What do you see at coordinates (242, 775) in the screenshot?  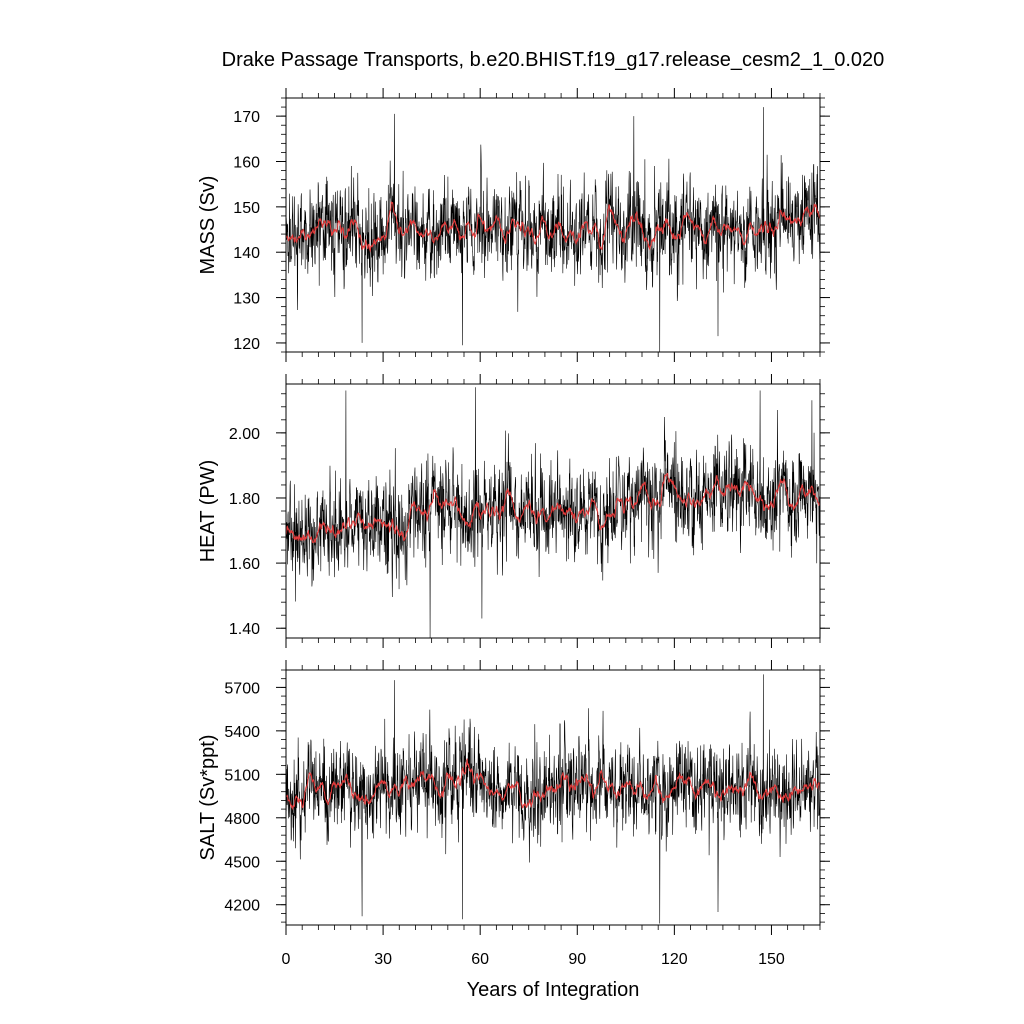 I see `y-tick-label: 5100` at bounding box center [242, 775].